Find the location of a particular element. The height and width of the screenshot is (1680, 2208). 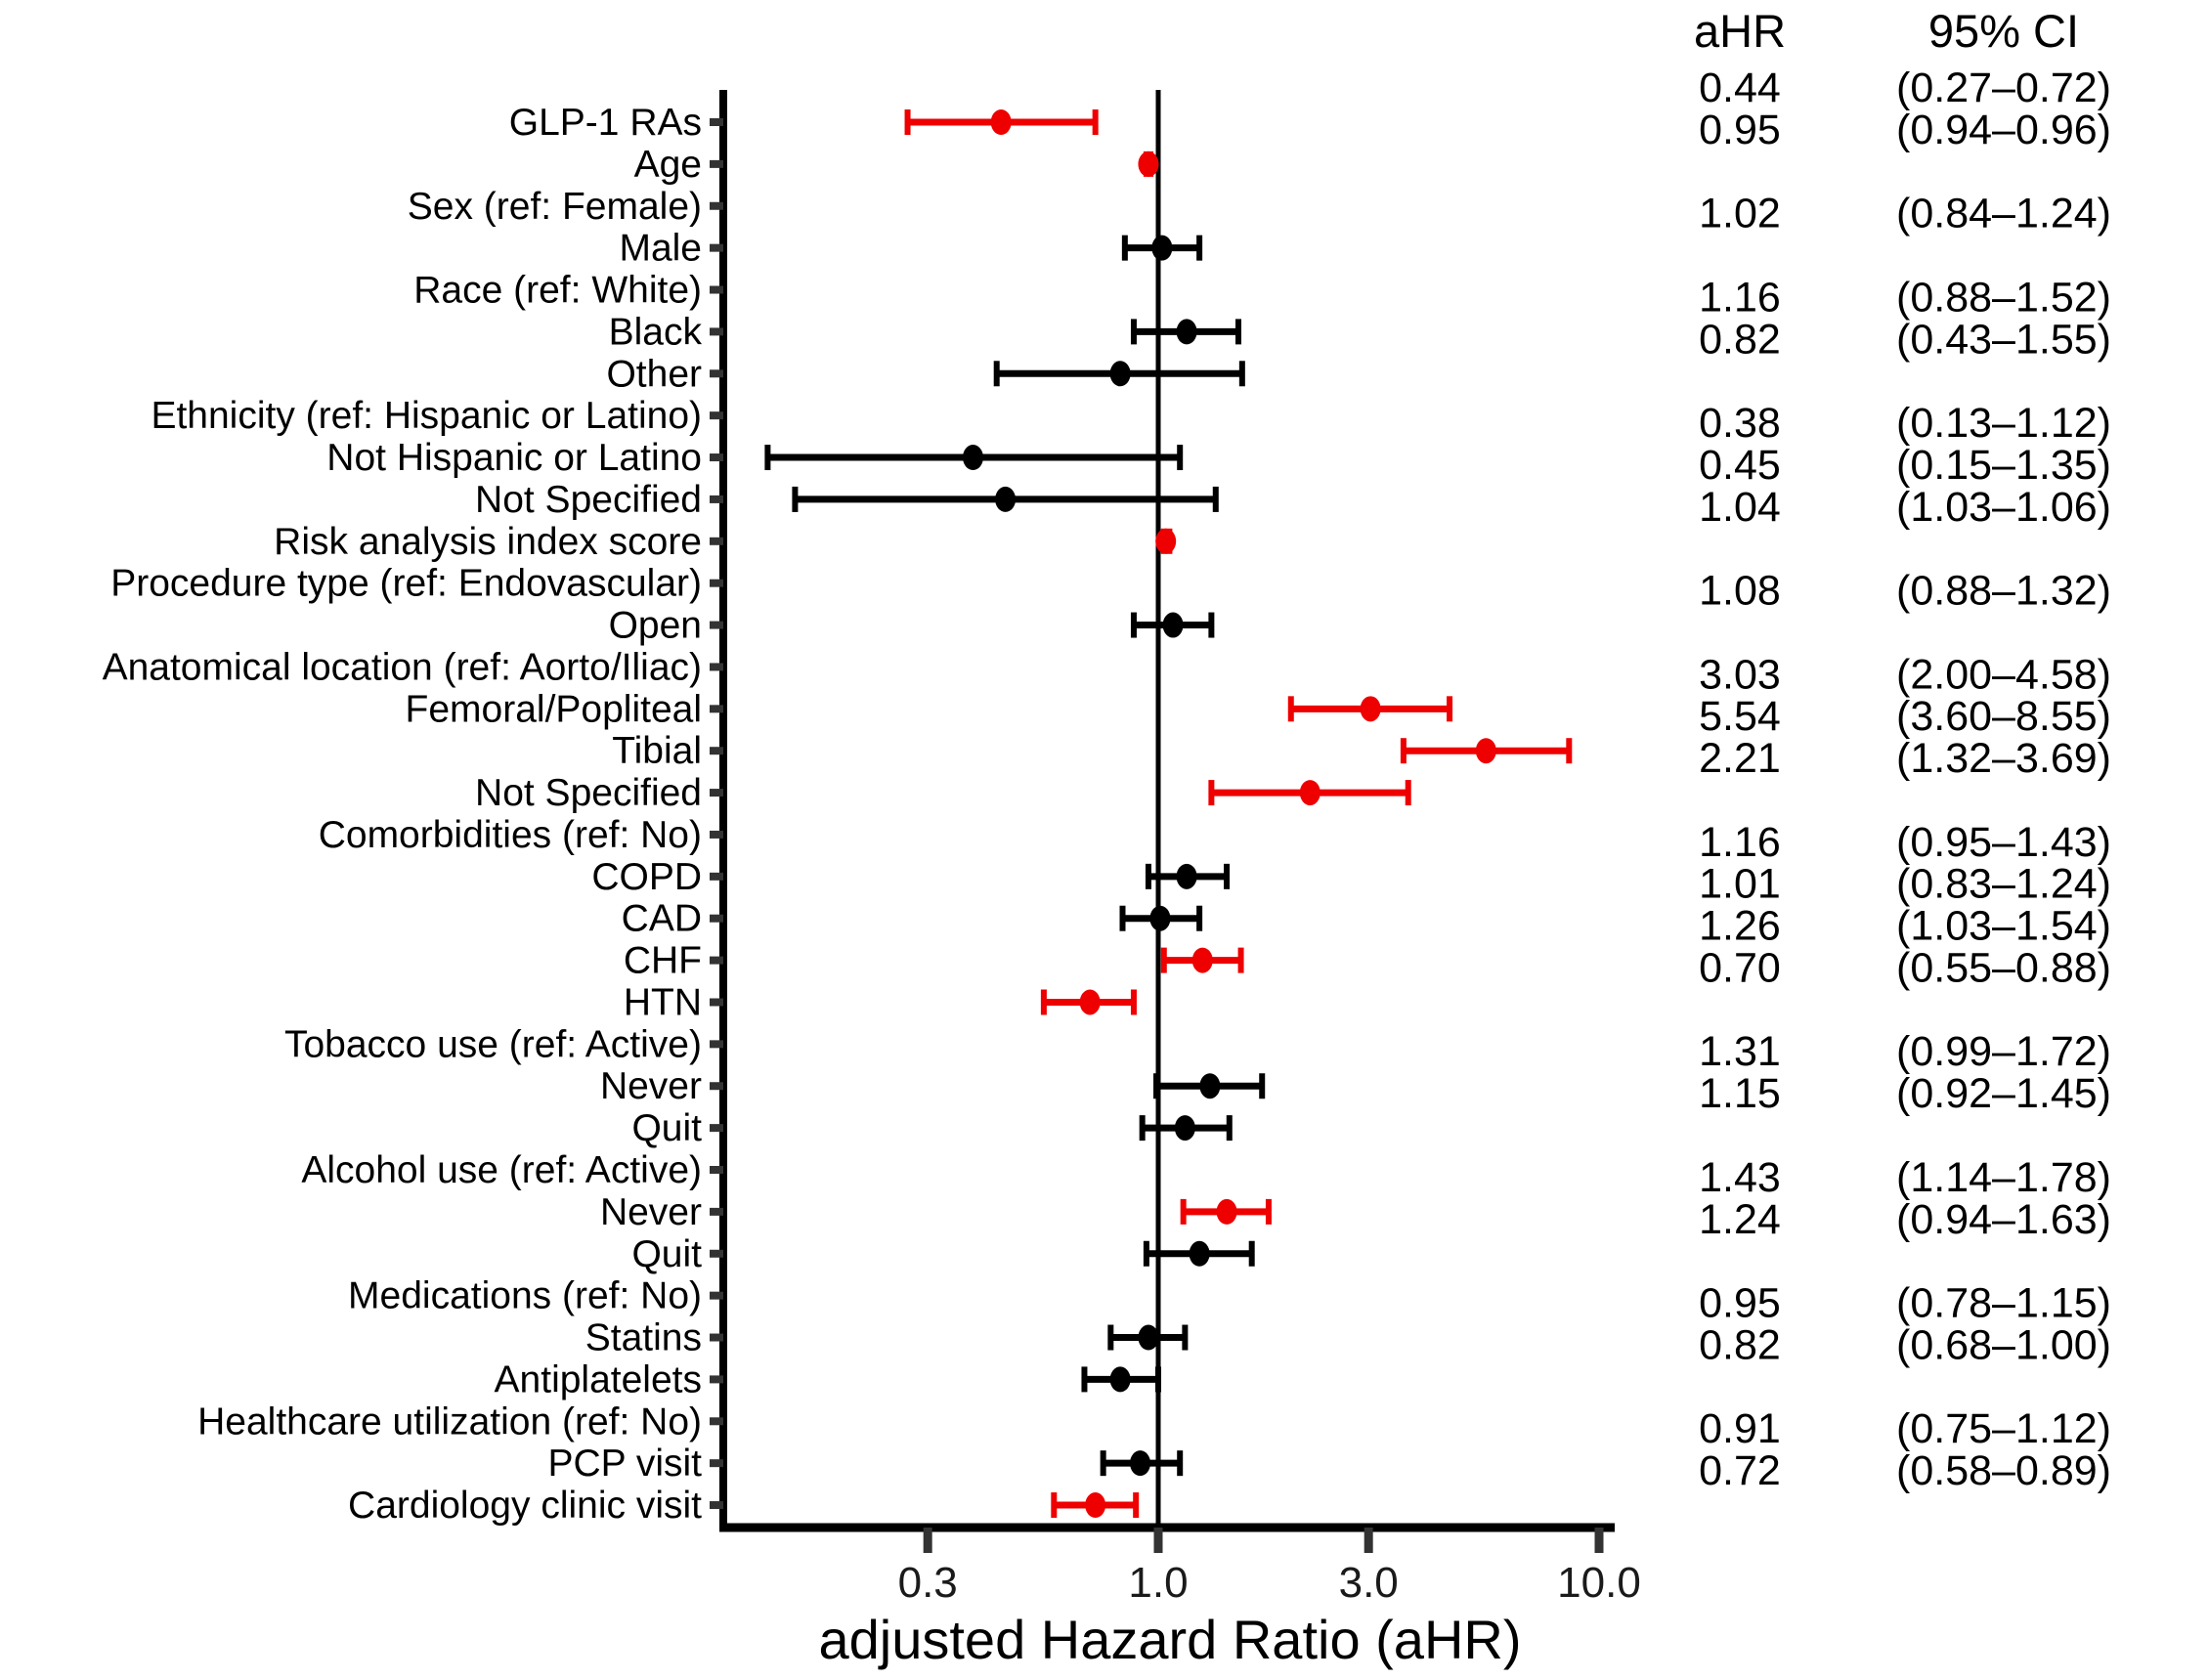

ci-value-text: (0.84–1.24) is located at coordinates (2004, 214).